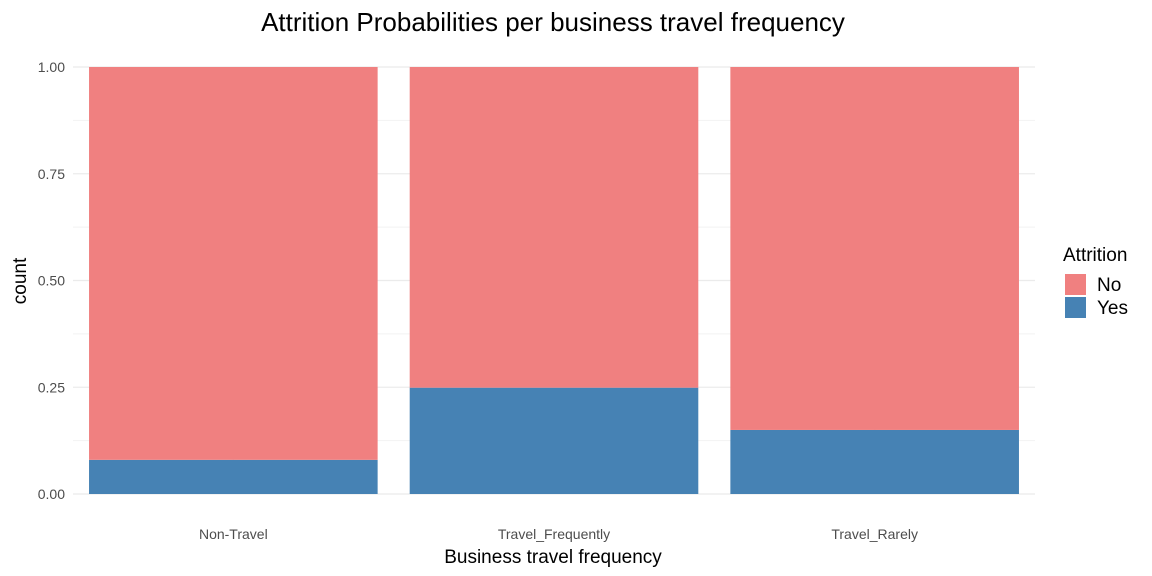 The height and width of the screenshot is (576, 1152). I want to click on x-tick-labels: Non-Travel Travel_Frequently Travel_Rarely, so click(558, 534).